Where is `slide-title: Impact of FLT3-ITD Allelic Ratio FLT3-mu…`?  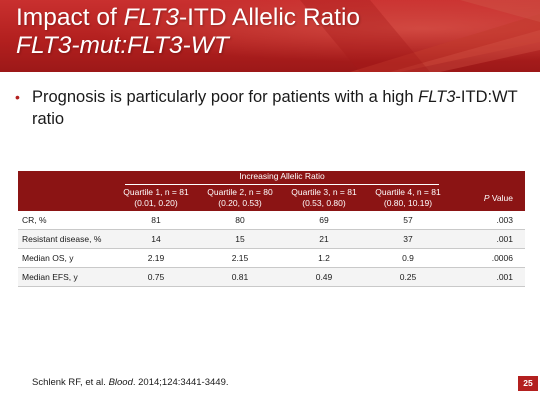 slide-title: Impact of FLT3-ITD Allelic Ratio FLT3-mu… is located at coordinates (188, 32).